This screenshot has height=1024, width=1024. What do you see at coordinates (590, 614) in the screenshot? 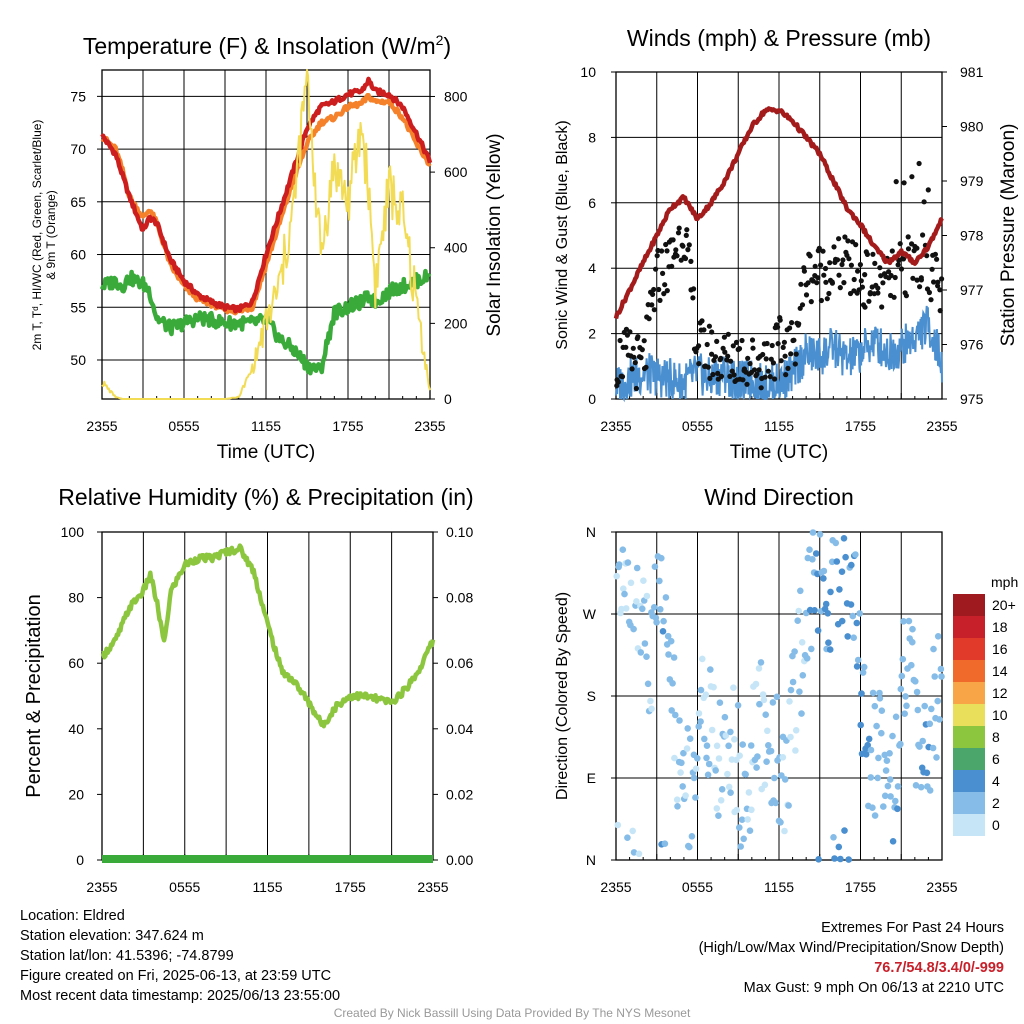
I see `y-tick-label: W` at bounding box center [590, 614].